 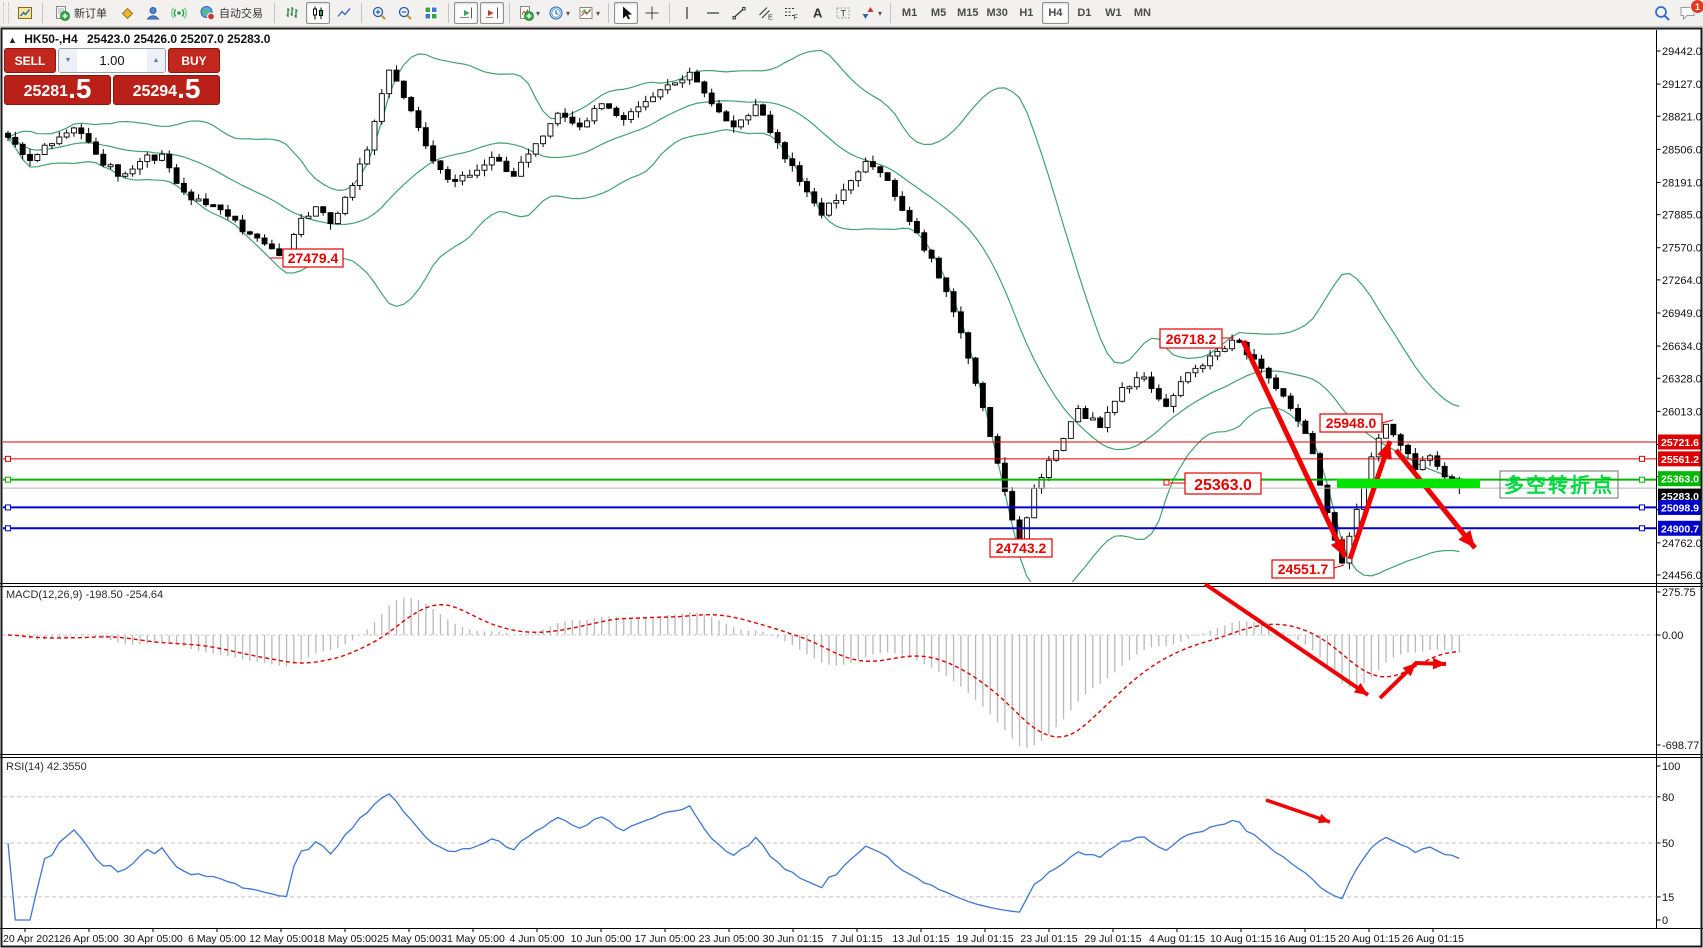 I want to click on svg-text: T, so click(x=844, y=14).